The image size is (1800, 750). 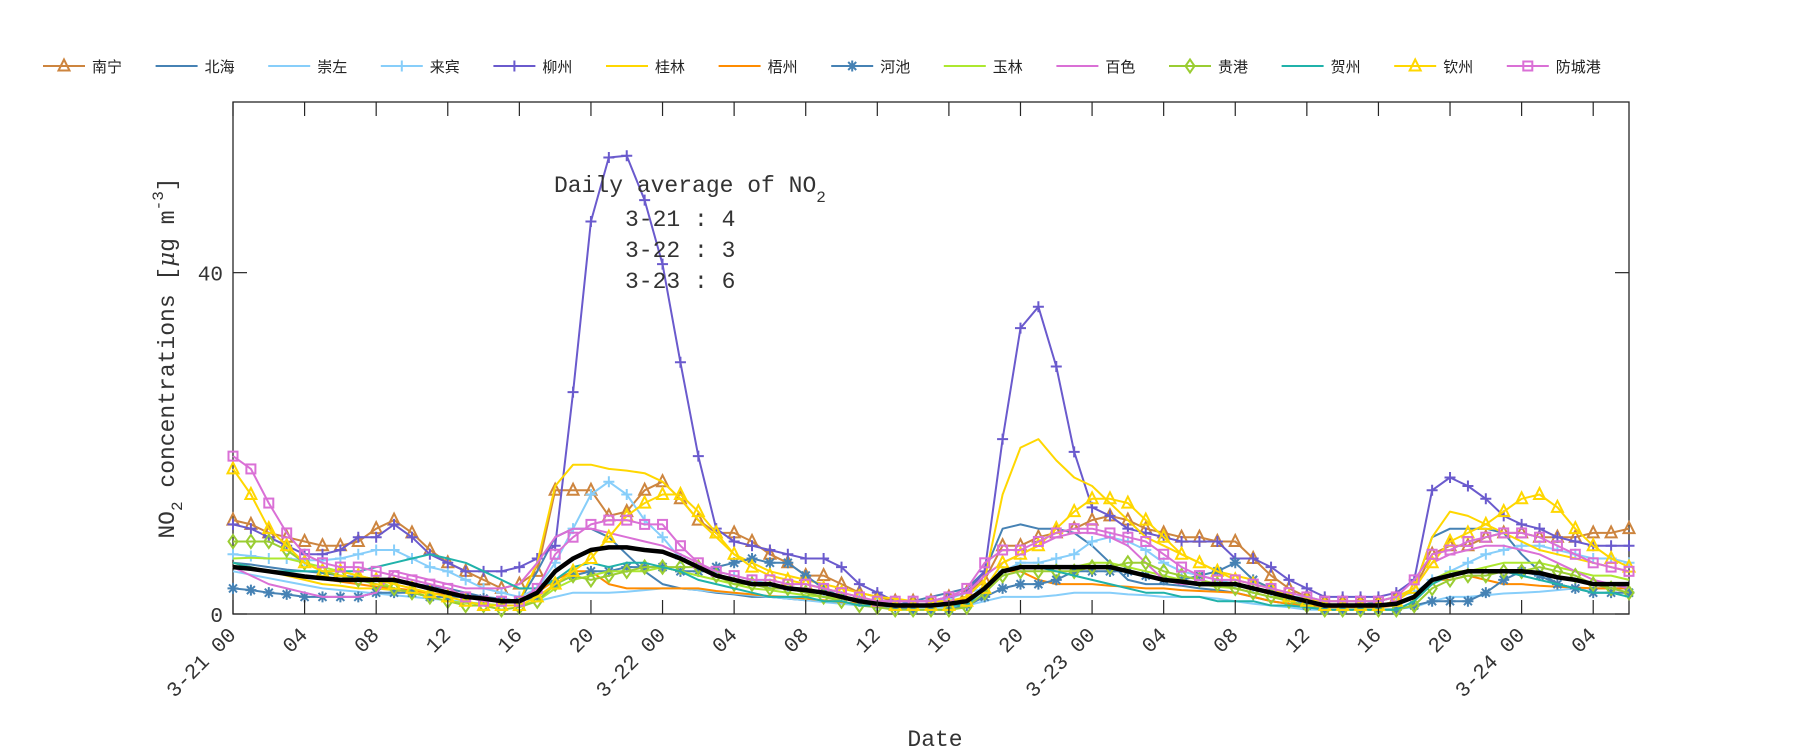 I want to click on legend-label: 河池, so click(x=895, y=67).